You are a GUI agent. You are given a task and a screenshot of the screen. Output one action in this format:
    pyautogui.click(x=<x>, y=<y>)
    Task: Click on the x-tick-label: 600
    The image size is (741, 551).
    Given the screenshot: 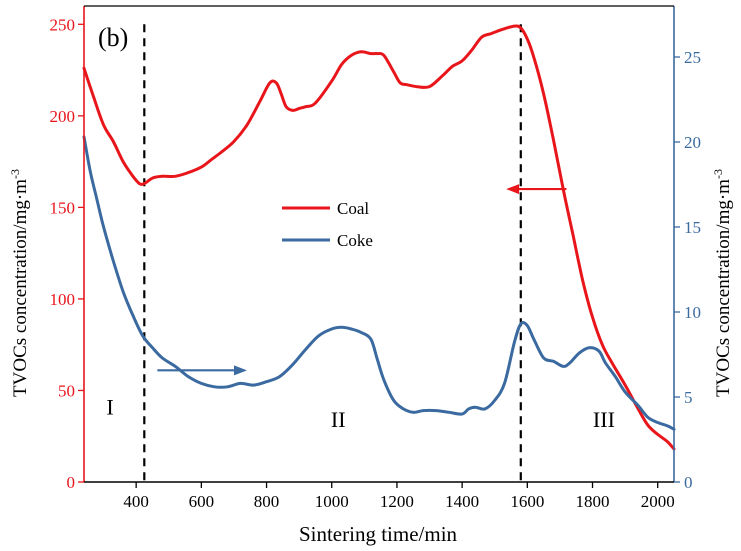 What is the action you would take?
    pyautogui.click(x=202, y=501)
    